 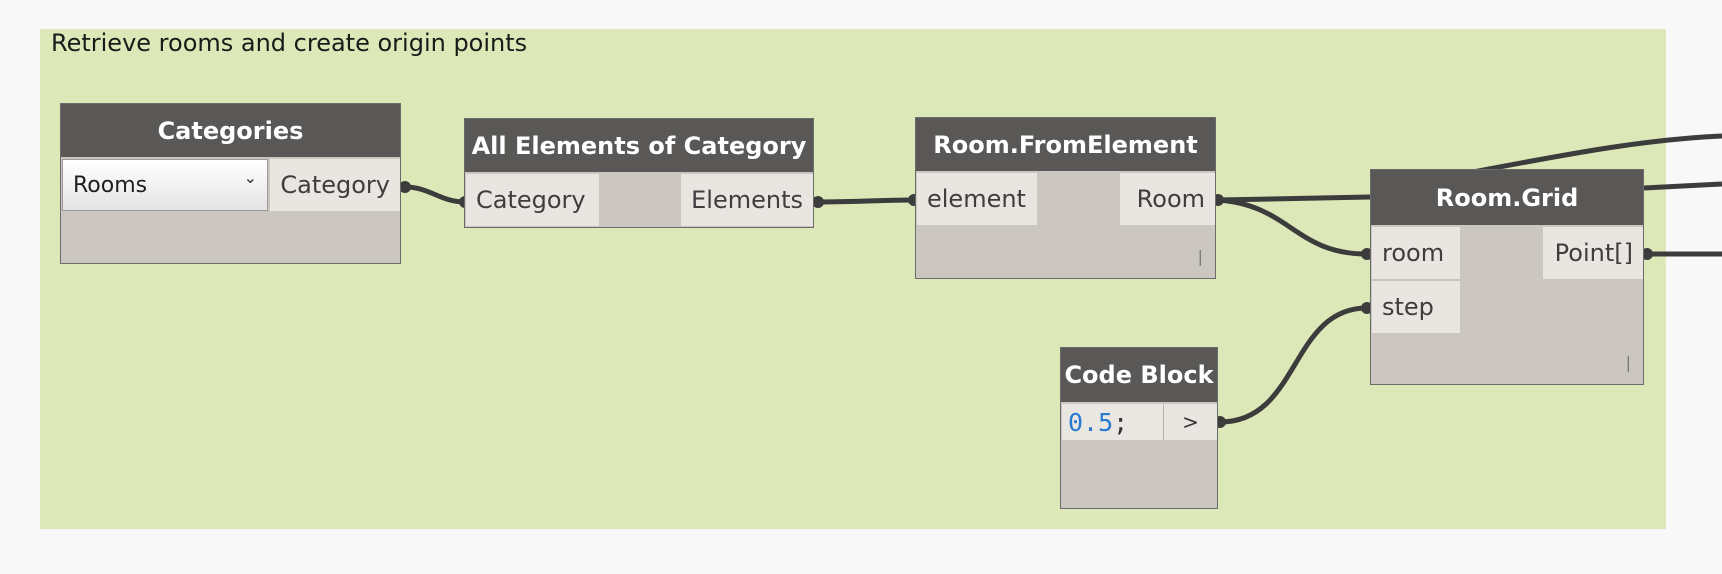 I want to click on wire-offscreen-middle, so click(x=1682, y=186).